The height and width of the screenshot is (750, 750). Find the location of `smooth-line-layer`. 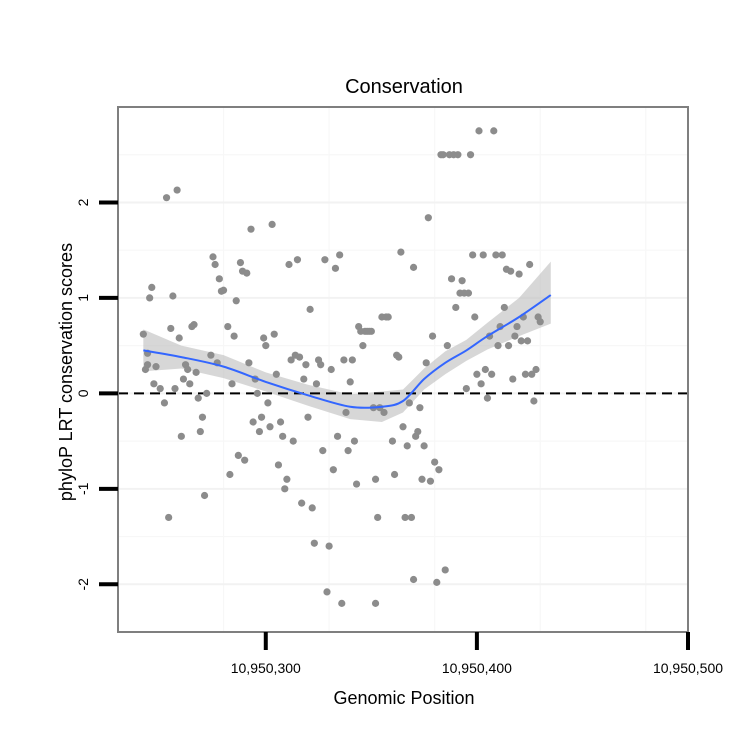

smooth-line-layer is located at coordinates (347, 351).